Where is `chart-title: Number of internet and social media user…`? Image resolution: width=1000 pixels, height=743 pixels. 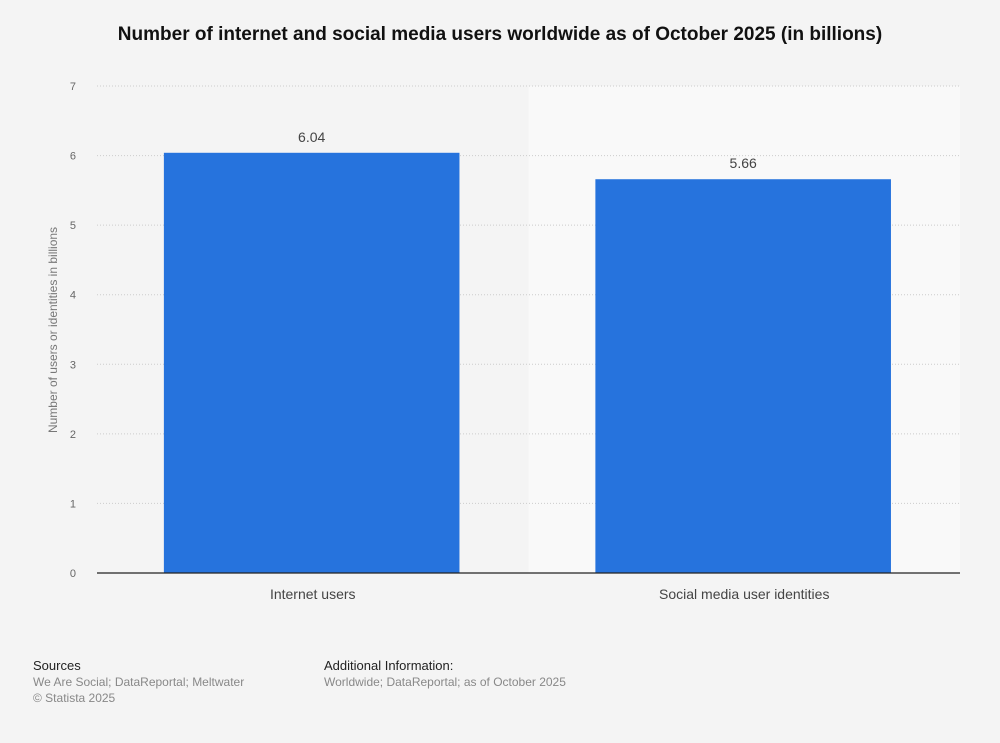 chart-title: Number of internet and social media user… is located at coordinates (500, 34).